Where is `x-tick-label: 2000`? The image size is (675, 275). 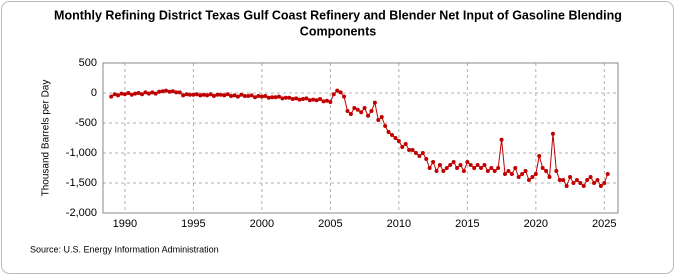 x-tick-label: 2000 is located at coordinates (262, 224).